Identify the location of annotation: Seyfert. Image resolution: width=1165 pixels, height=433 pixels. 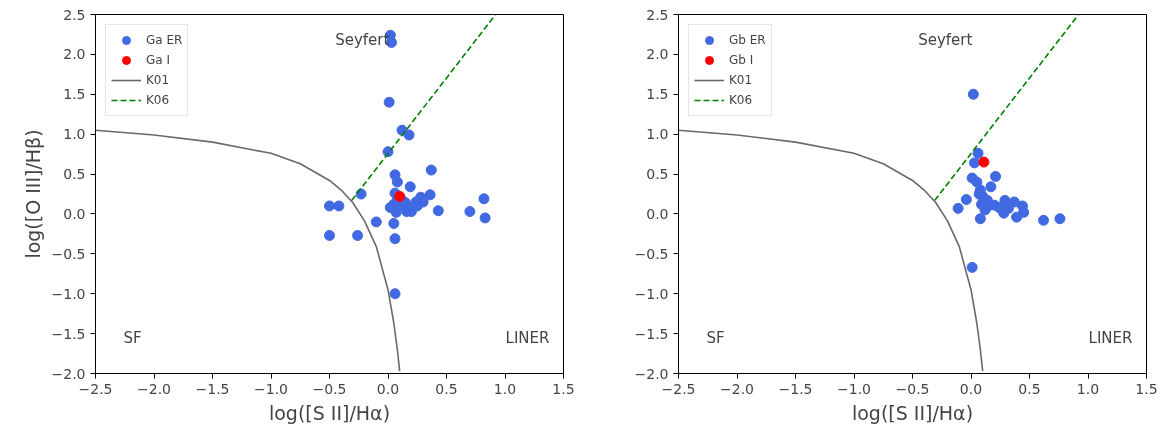
(945, 39).